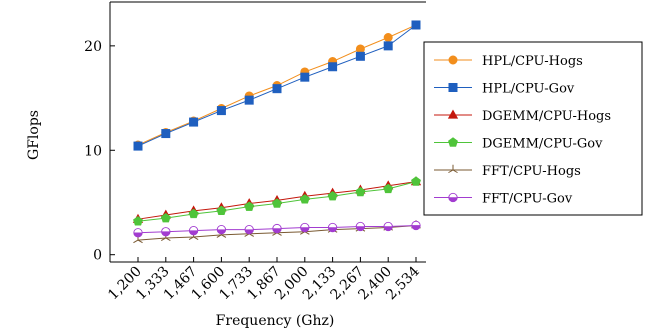 This screenshot has width=650, height=331. Describe the element at coordinates (93, 47) in the screenshot. I see `y-tick-label: 20` at that location.